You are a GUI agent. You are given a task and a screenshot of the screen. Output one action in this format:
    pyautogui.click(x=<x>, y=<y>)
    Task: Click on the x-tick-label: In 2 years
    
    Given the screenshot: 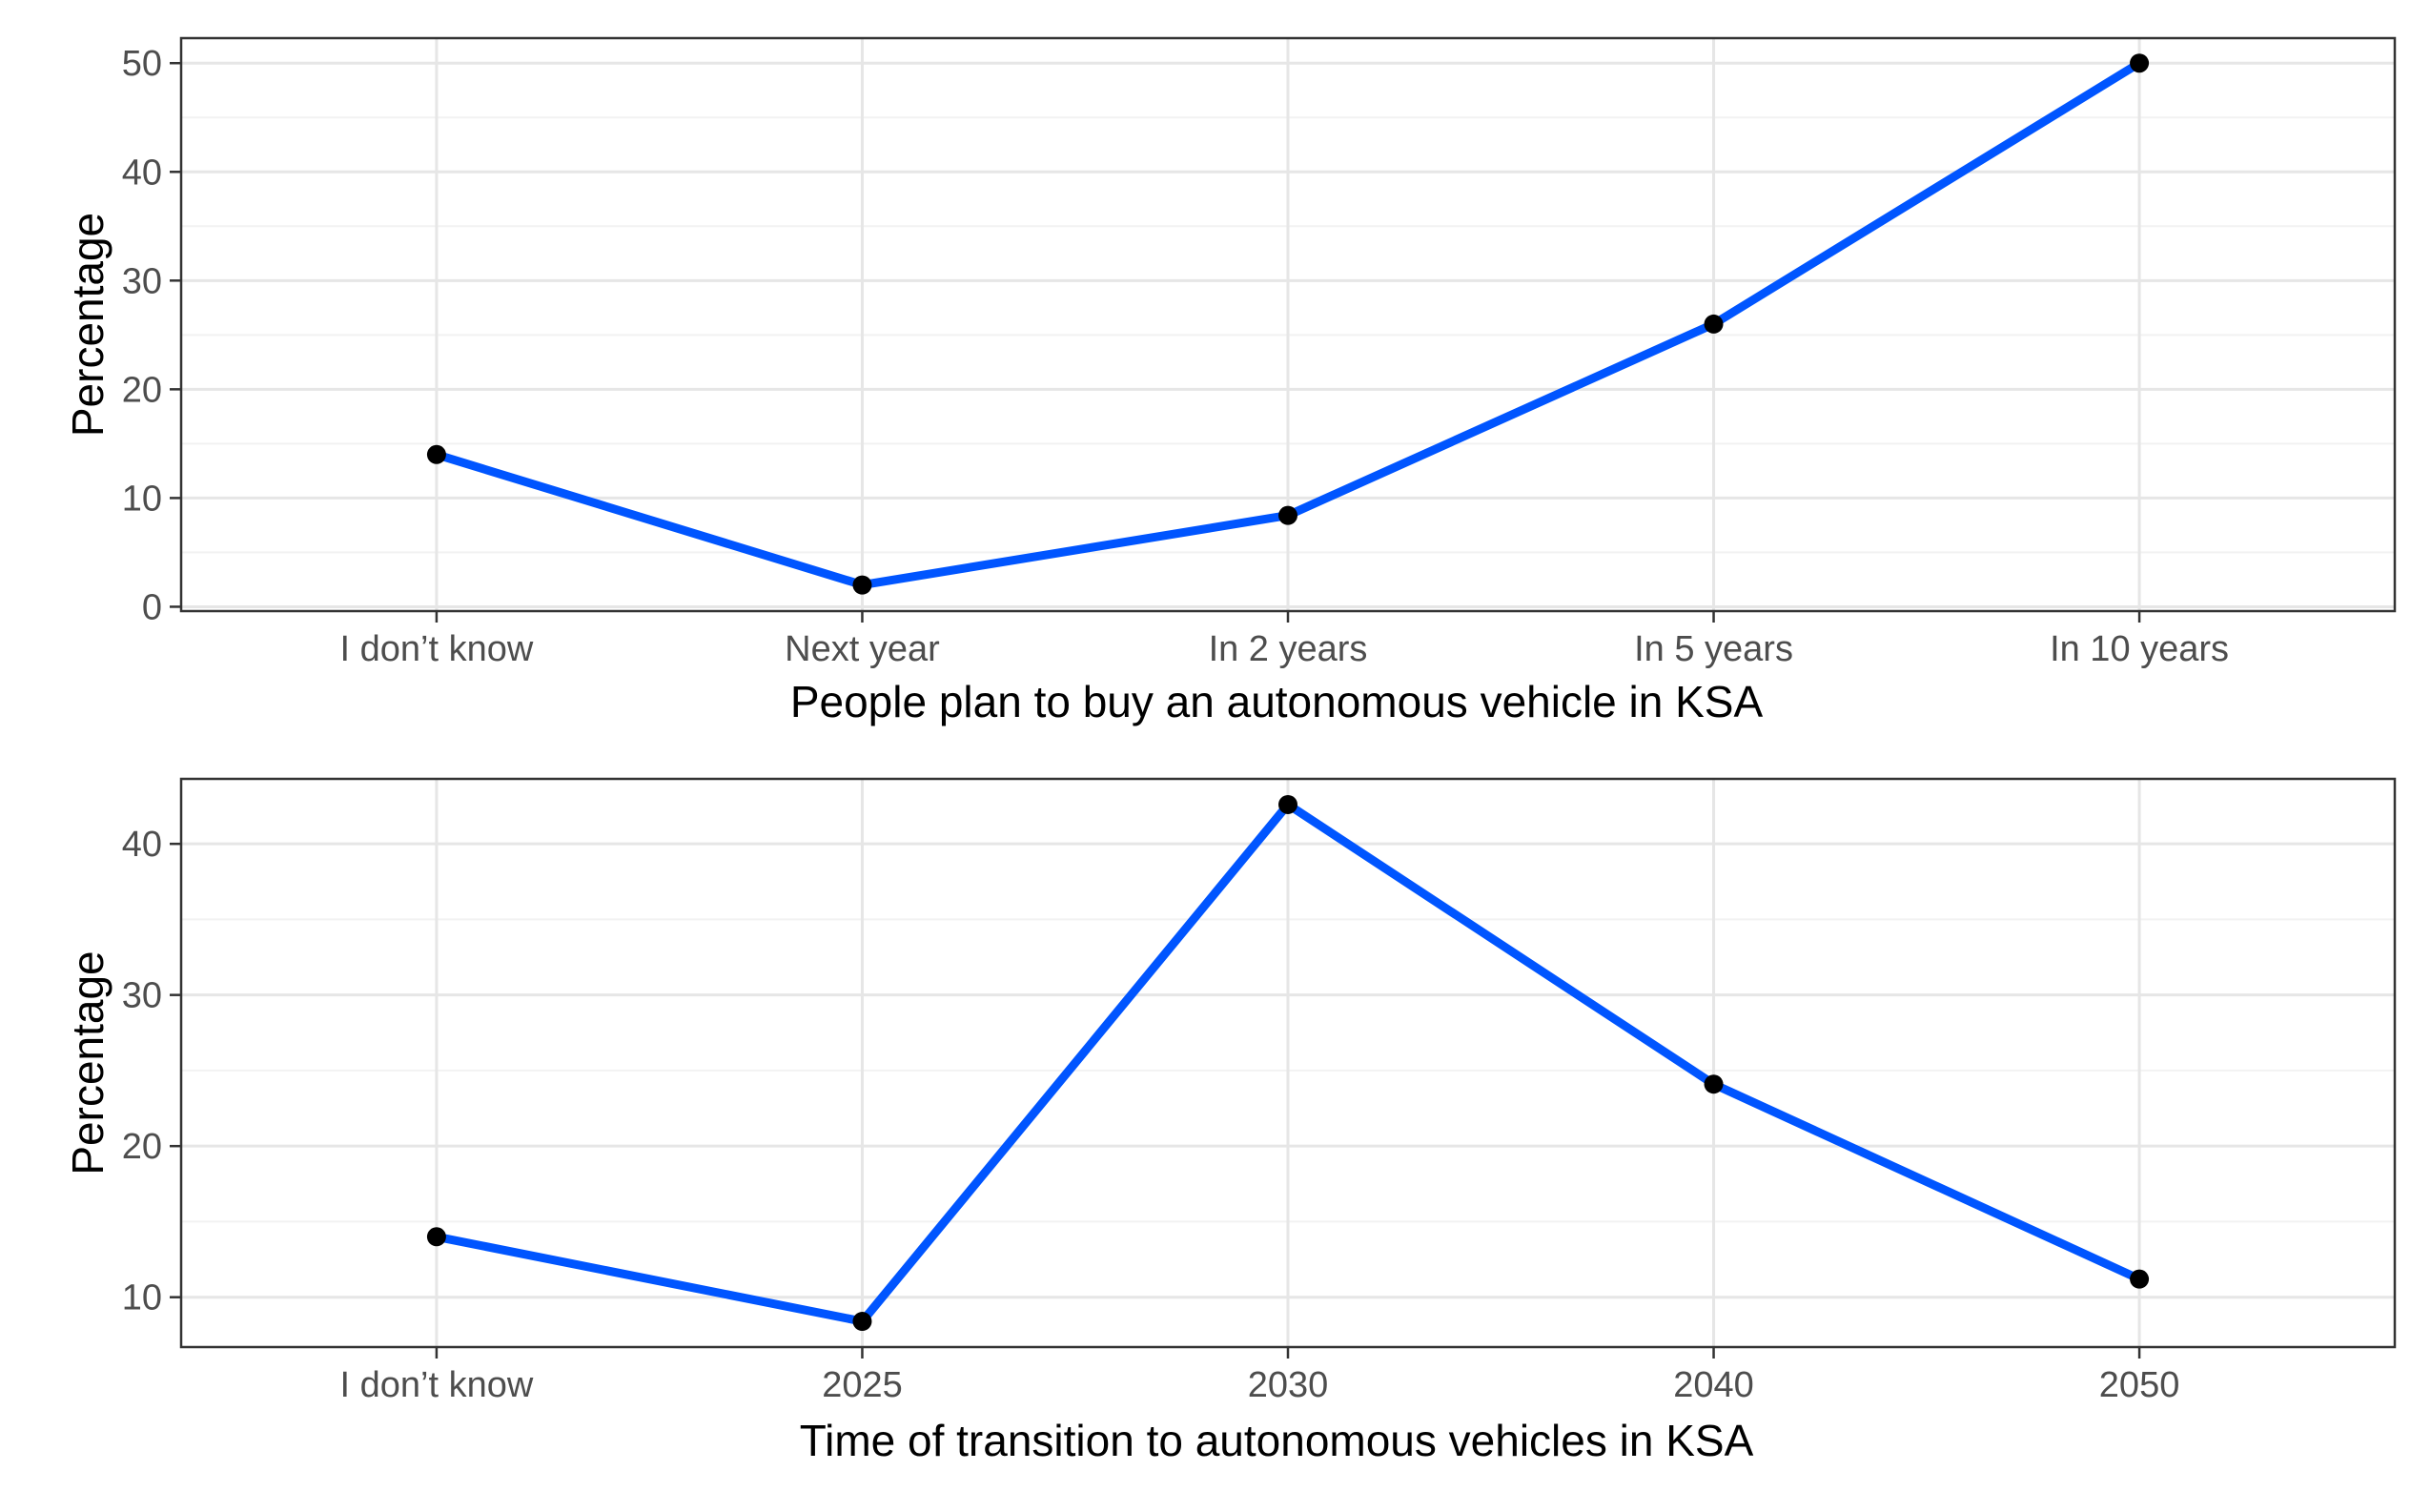 What is the action you would take?
    pyautogui.click(x=1288, y=649)
    